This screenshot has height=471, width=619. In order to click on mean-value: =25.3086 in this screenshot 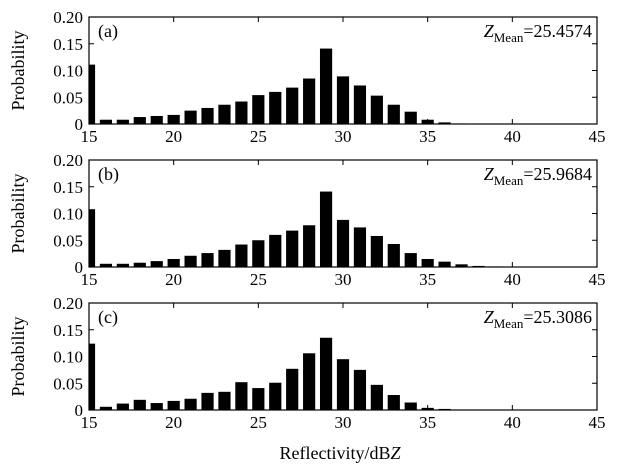, I will do `click(557, 317)`.